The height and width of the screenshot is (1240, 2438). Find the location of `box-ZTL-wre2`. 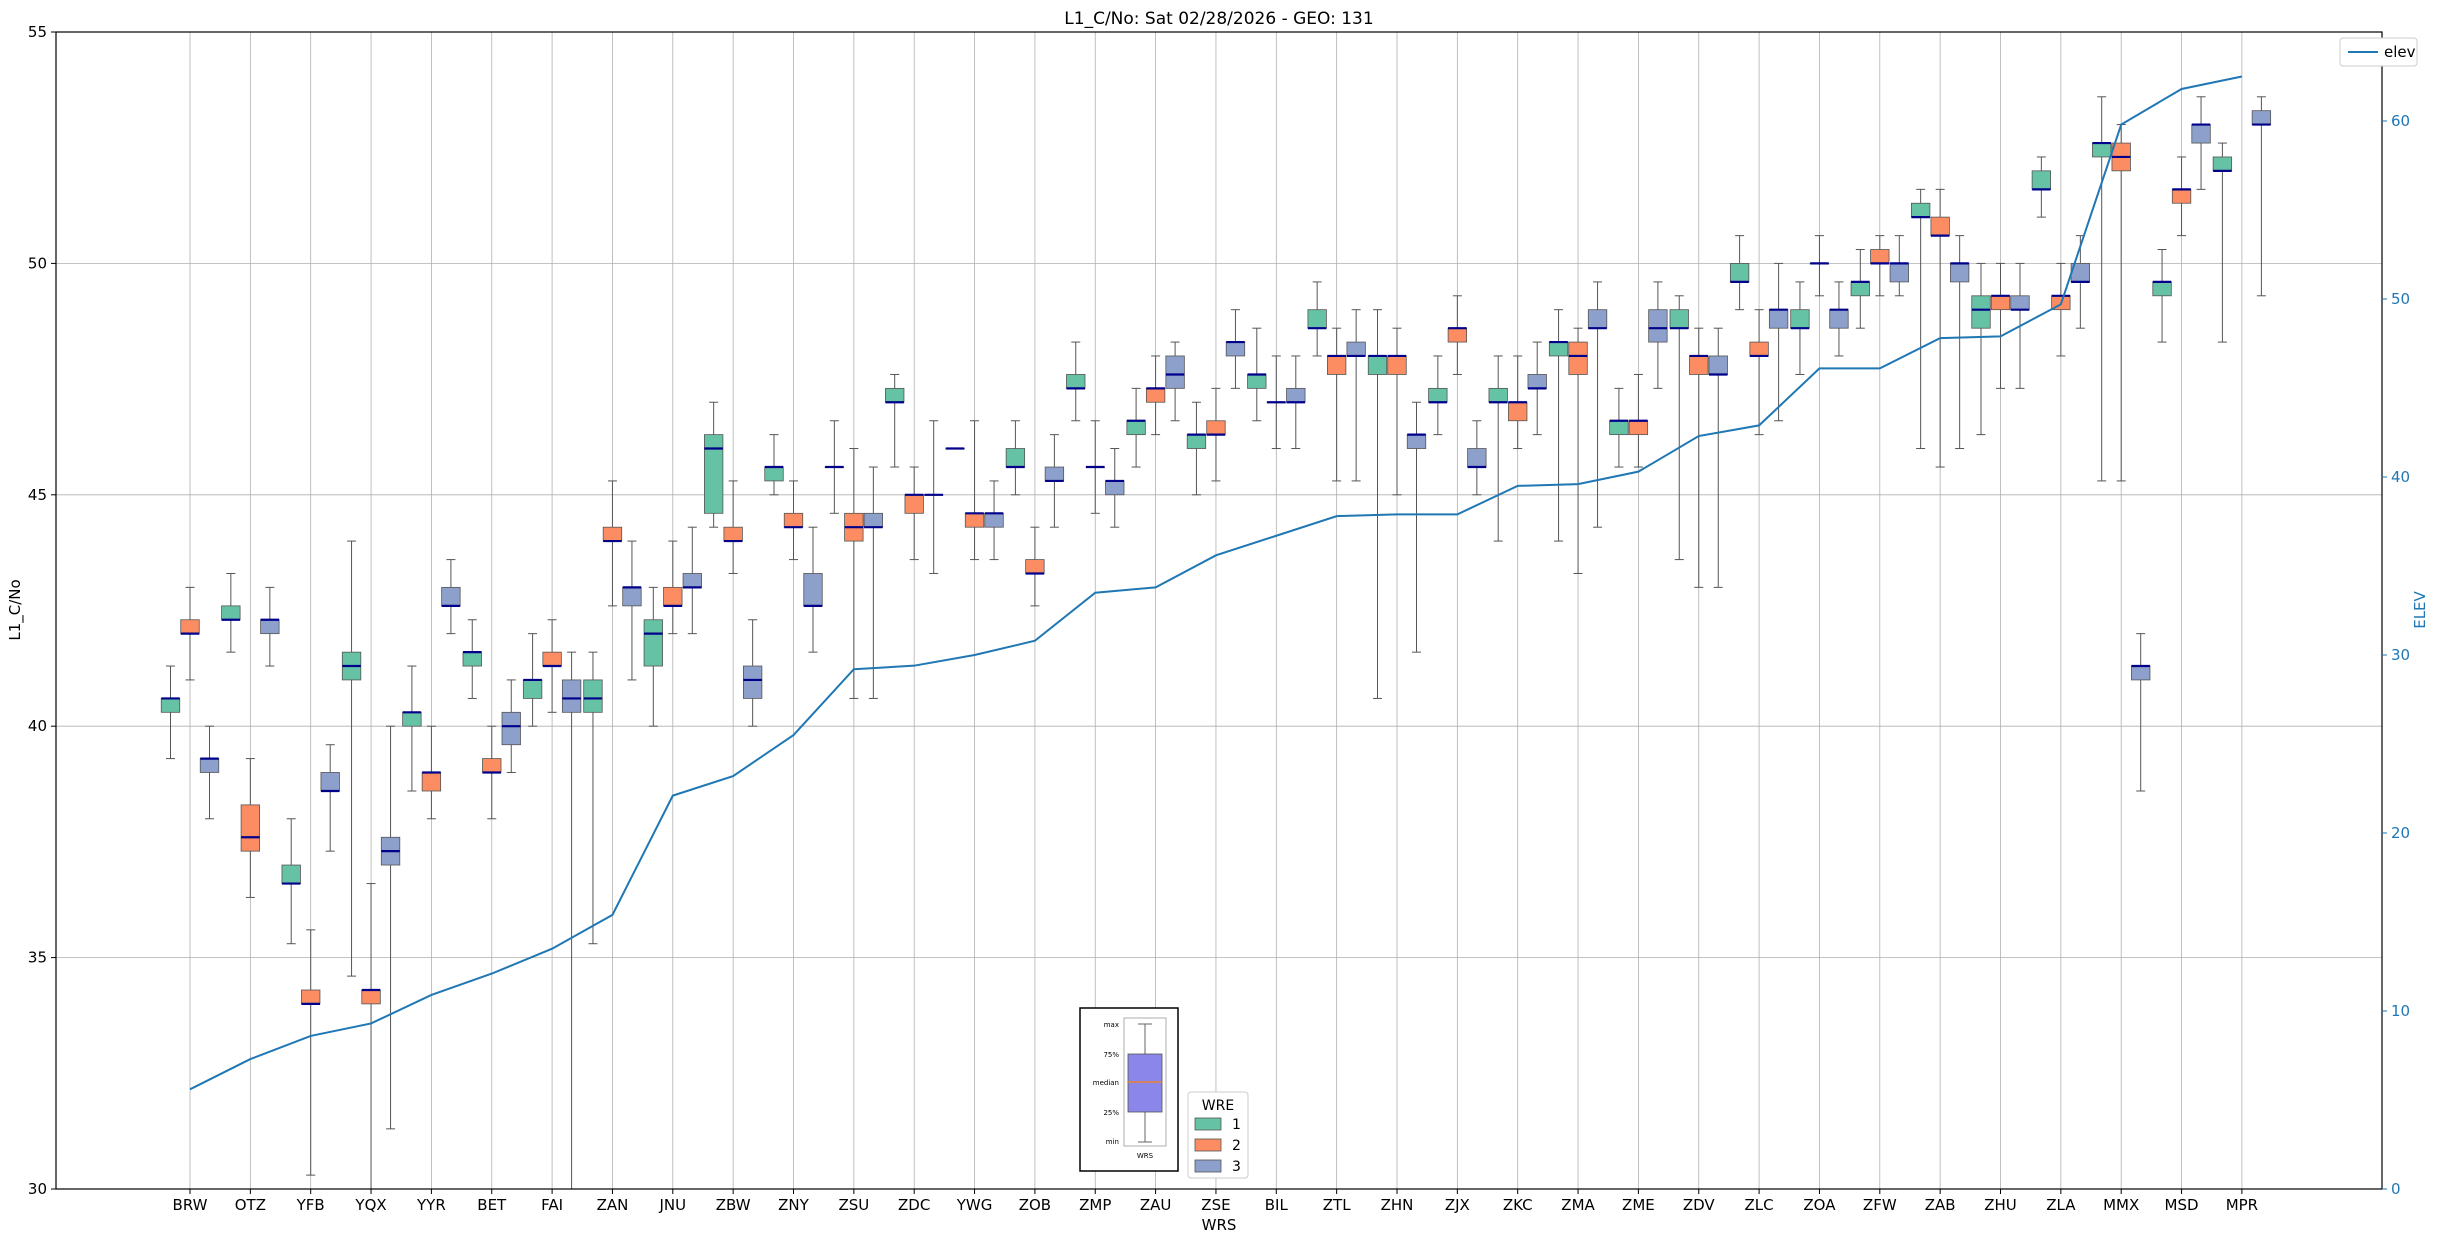

box-ZTL-wre2 is located at coordinates (1337, 404).